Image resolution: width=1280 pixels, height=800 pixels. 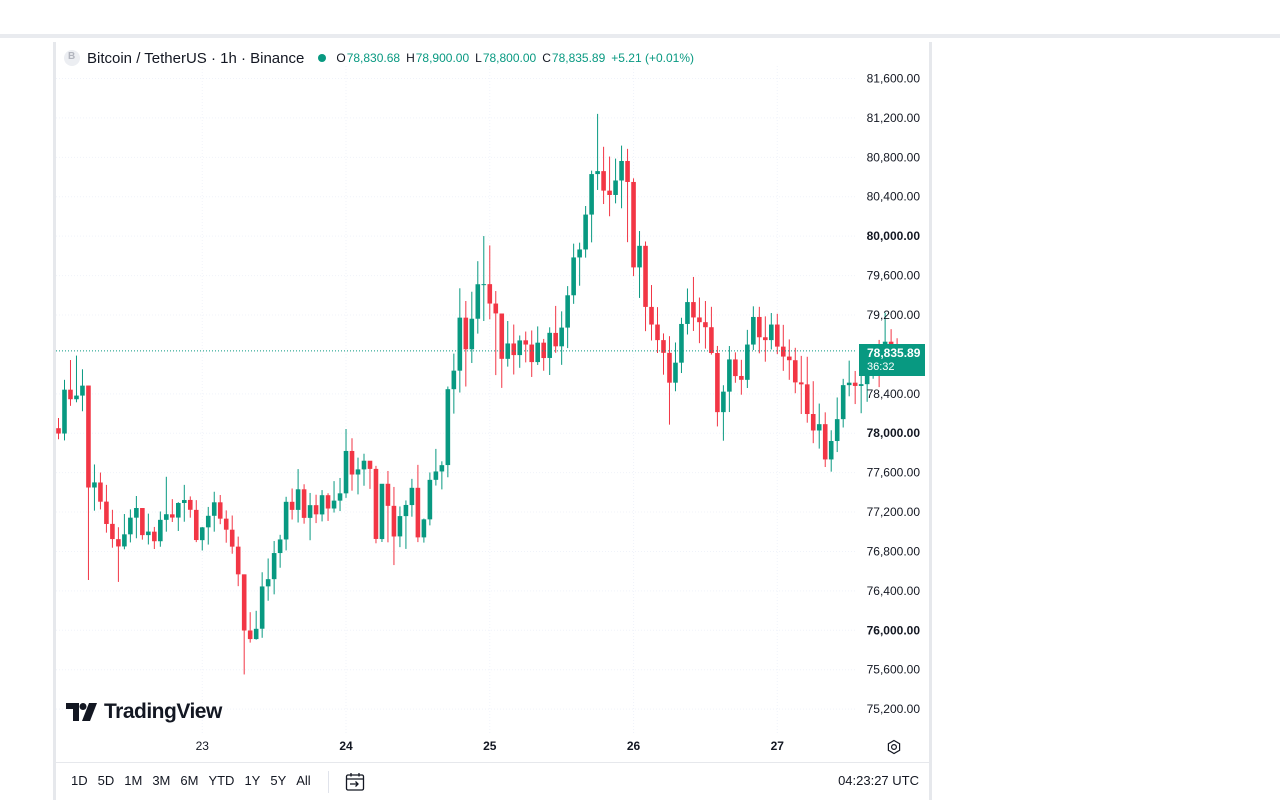 I want to click on price-tick-label: 76,800.00, so click(x=894, y=551).